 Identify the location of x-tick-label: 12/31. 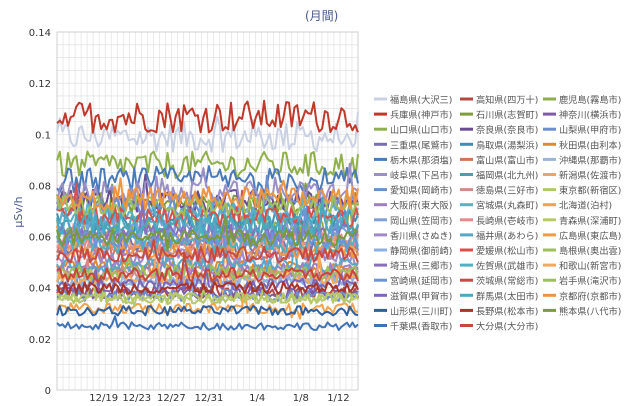
(209, 397).